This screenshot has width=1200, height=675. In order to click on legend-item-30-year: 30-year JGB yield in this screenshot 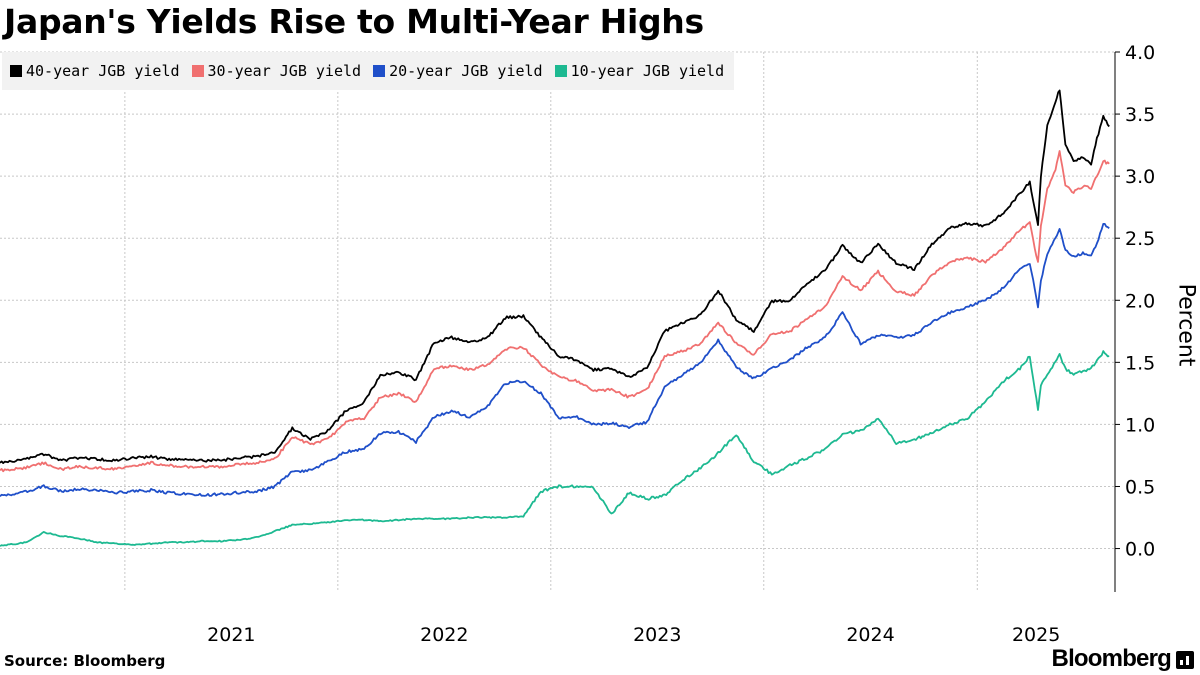, I will do `click(276, 71)`.